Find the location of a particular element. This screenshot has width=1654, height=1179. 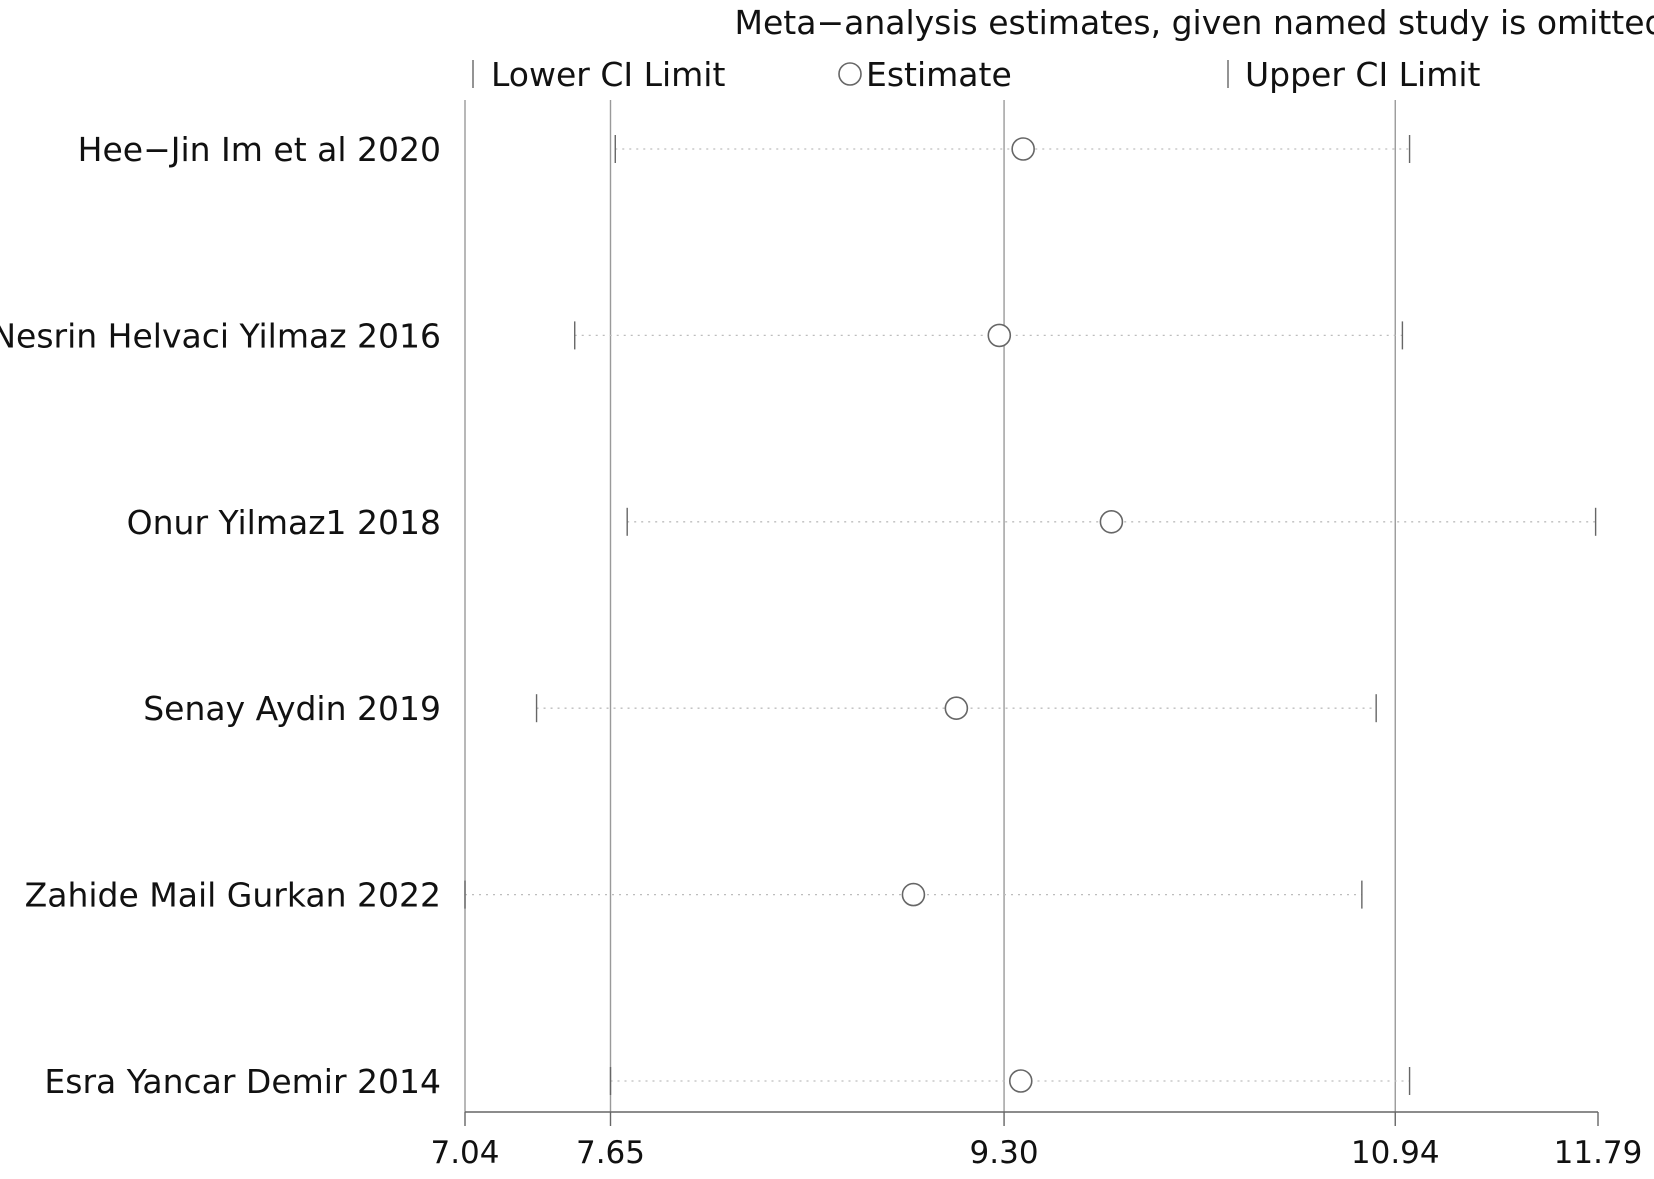

study-label: Esra Yancar Demir 2014 is located at coordinates (242, 1081).